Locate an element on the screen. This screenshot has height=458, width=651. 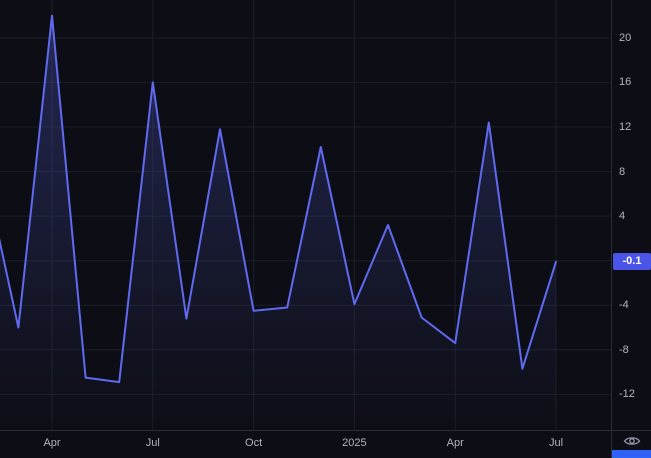
price-tick-label: 20 is located at coordinates (625, 37).